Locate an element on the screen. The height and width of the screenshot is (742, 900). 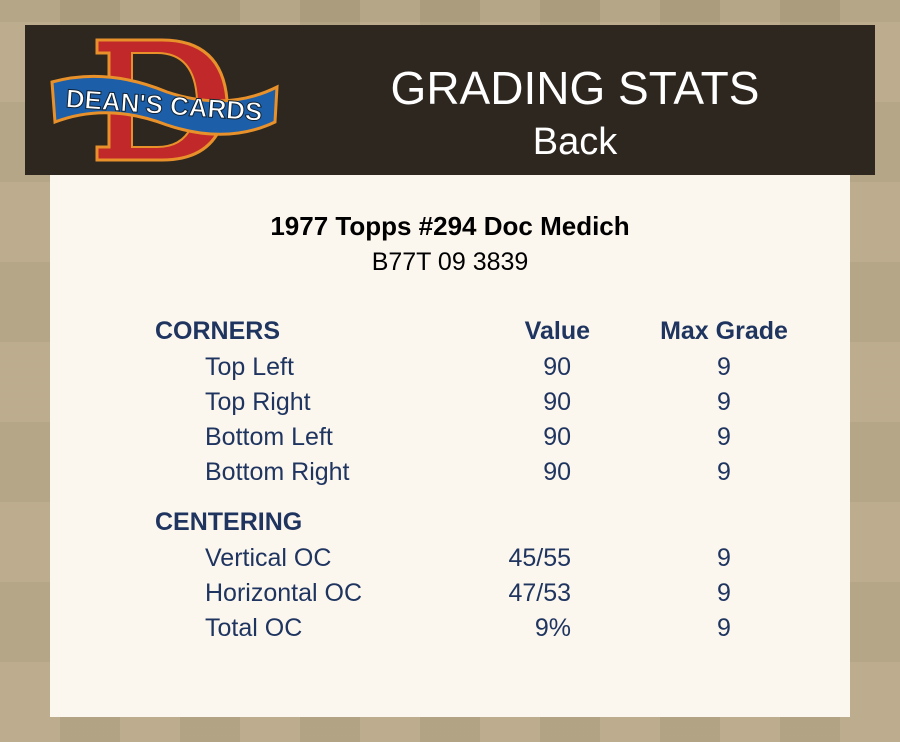
column-max-grade: Max Grade is located at coordinates (724, 331).